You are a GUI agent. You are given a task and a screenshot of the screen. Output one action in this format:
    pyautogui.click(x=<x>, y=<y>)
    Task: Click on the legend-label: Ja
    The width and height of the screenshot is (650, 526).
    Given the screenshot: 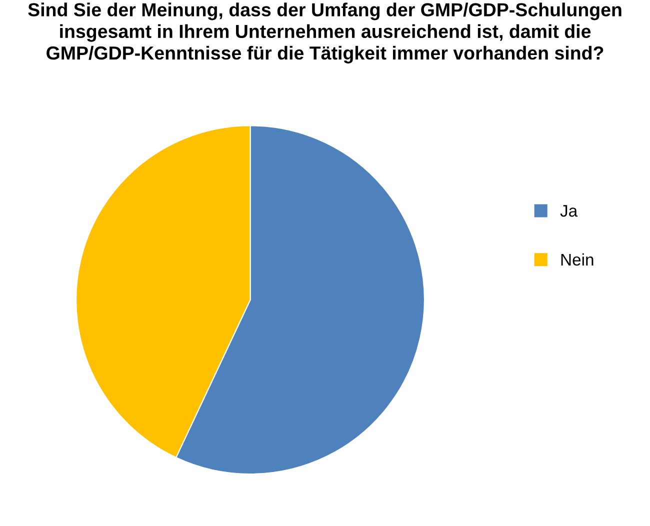 What is the action you would take?
    pyautogui.click(x=569, y=211)
    